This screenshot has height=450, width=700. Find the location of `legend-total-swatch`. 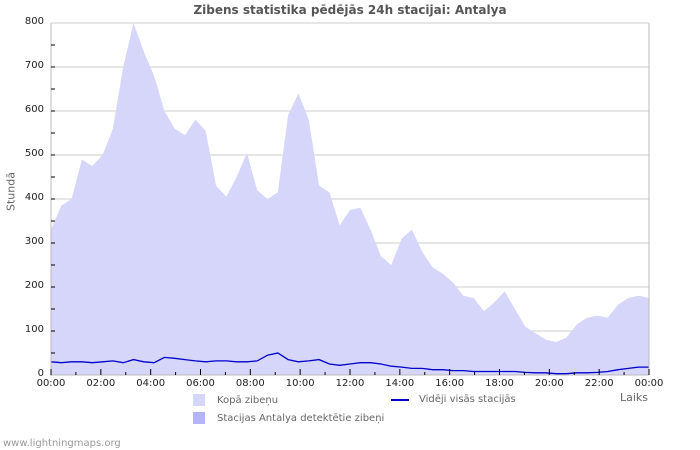

legend-total-swatch is located at coordinates (199, 400).